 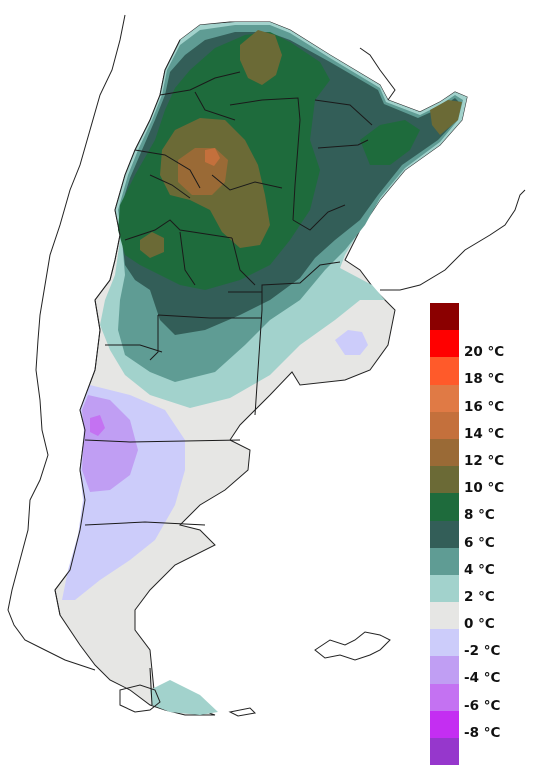 What do you see at coordinates (484, 460) in the screenshot?
I see `legend-label: 12 °C` at bounding box center [484, 460].